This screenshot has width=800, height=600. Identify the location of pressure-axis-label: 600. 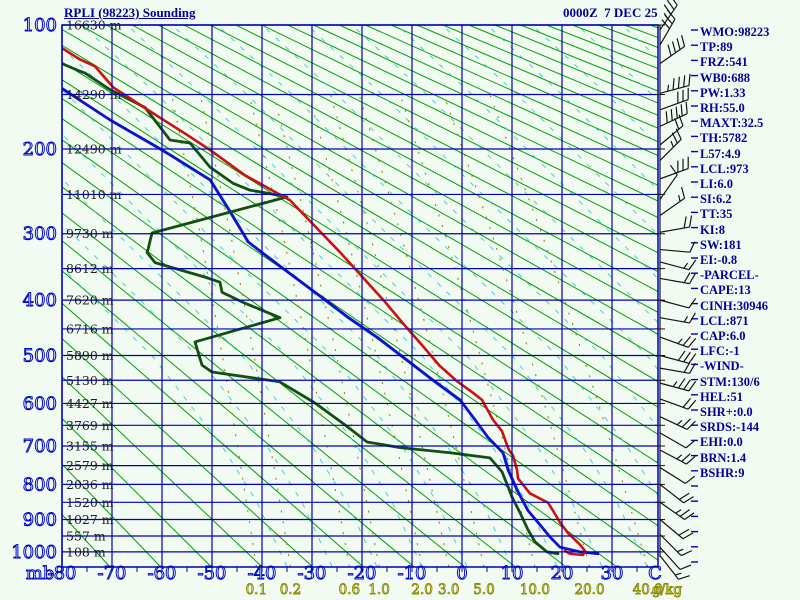
(40, 403).